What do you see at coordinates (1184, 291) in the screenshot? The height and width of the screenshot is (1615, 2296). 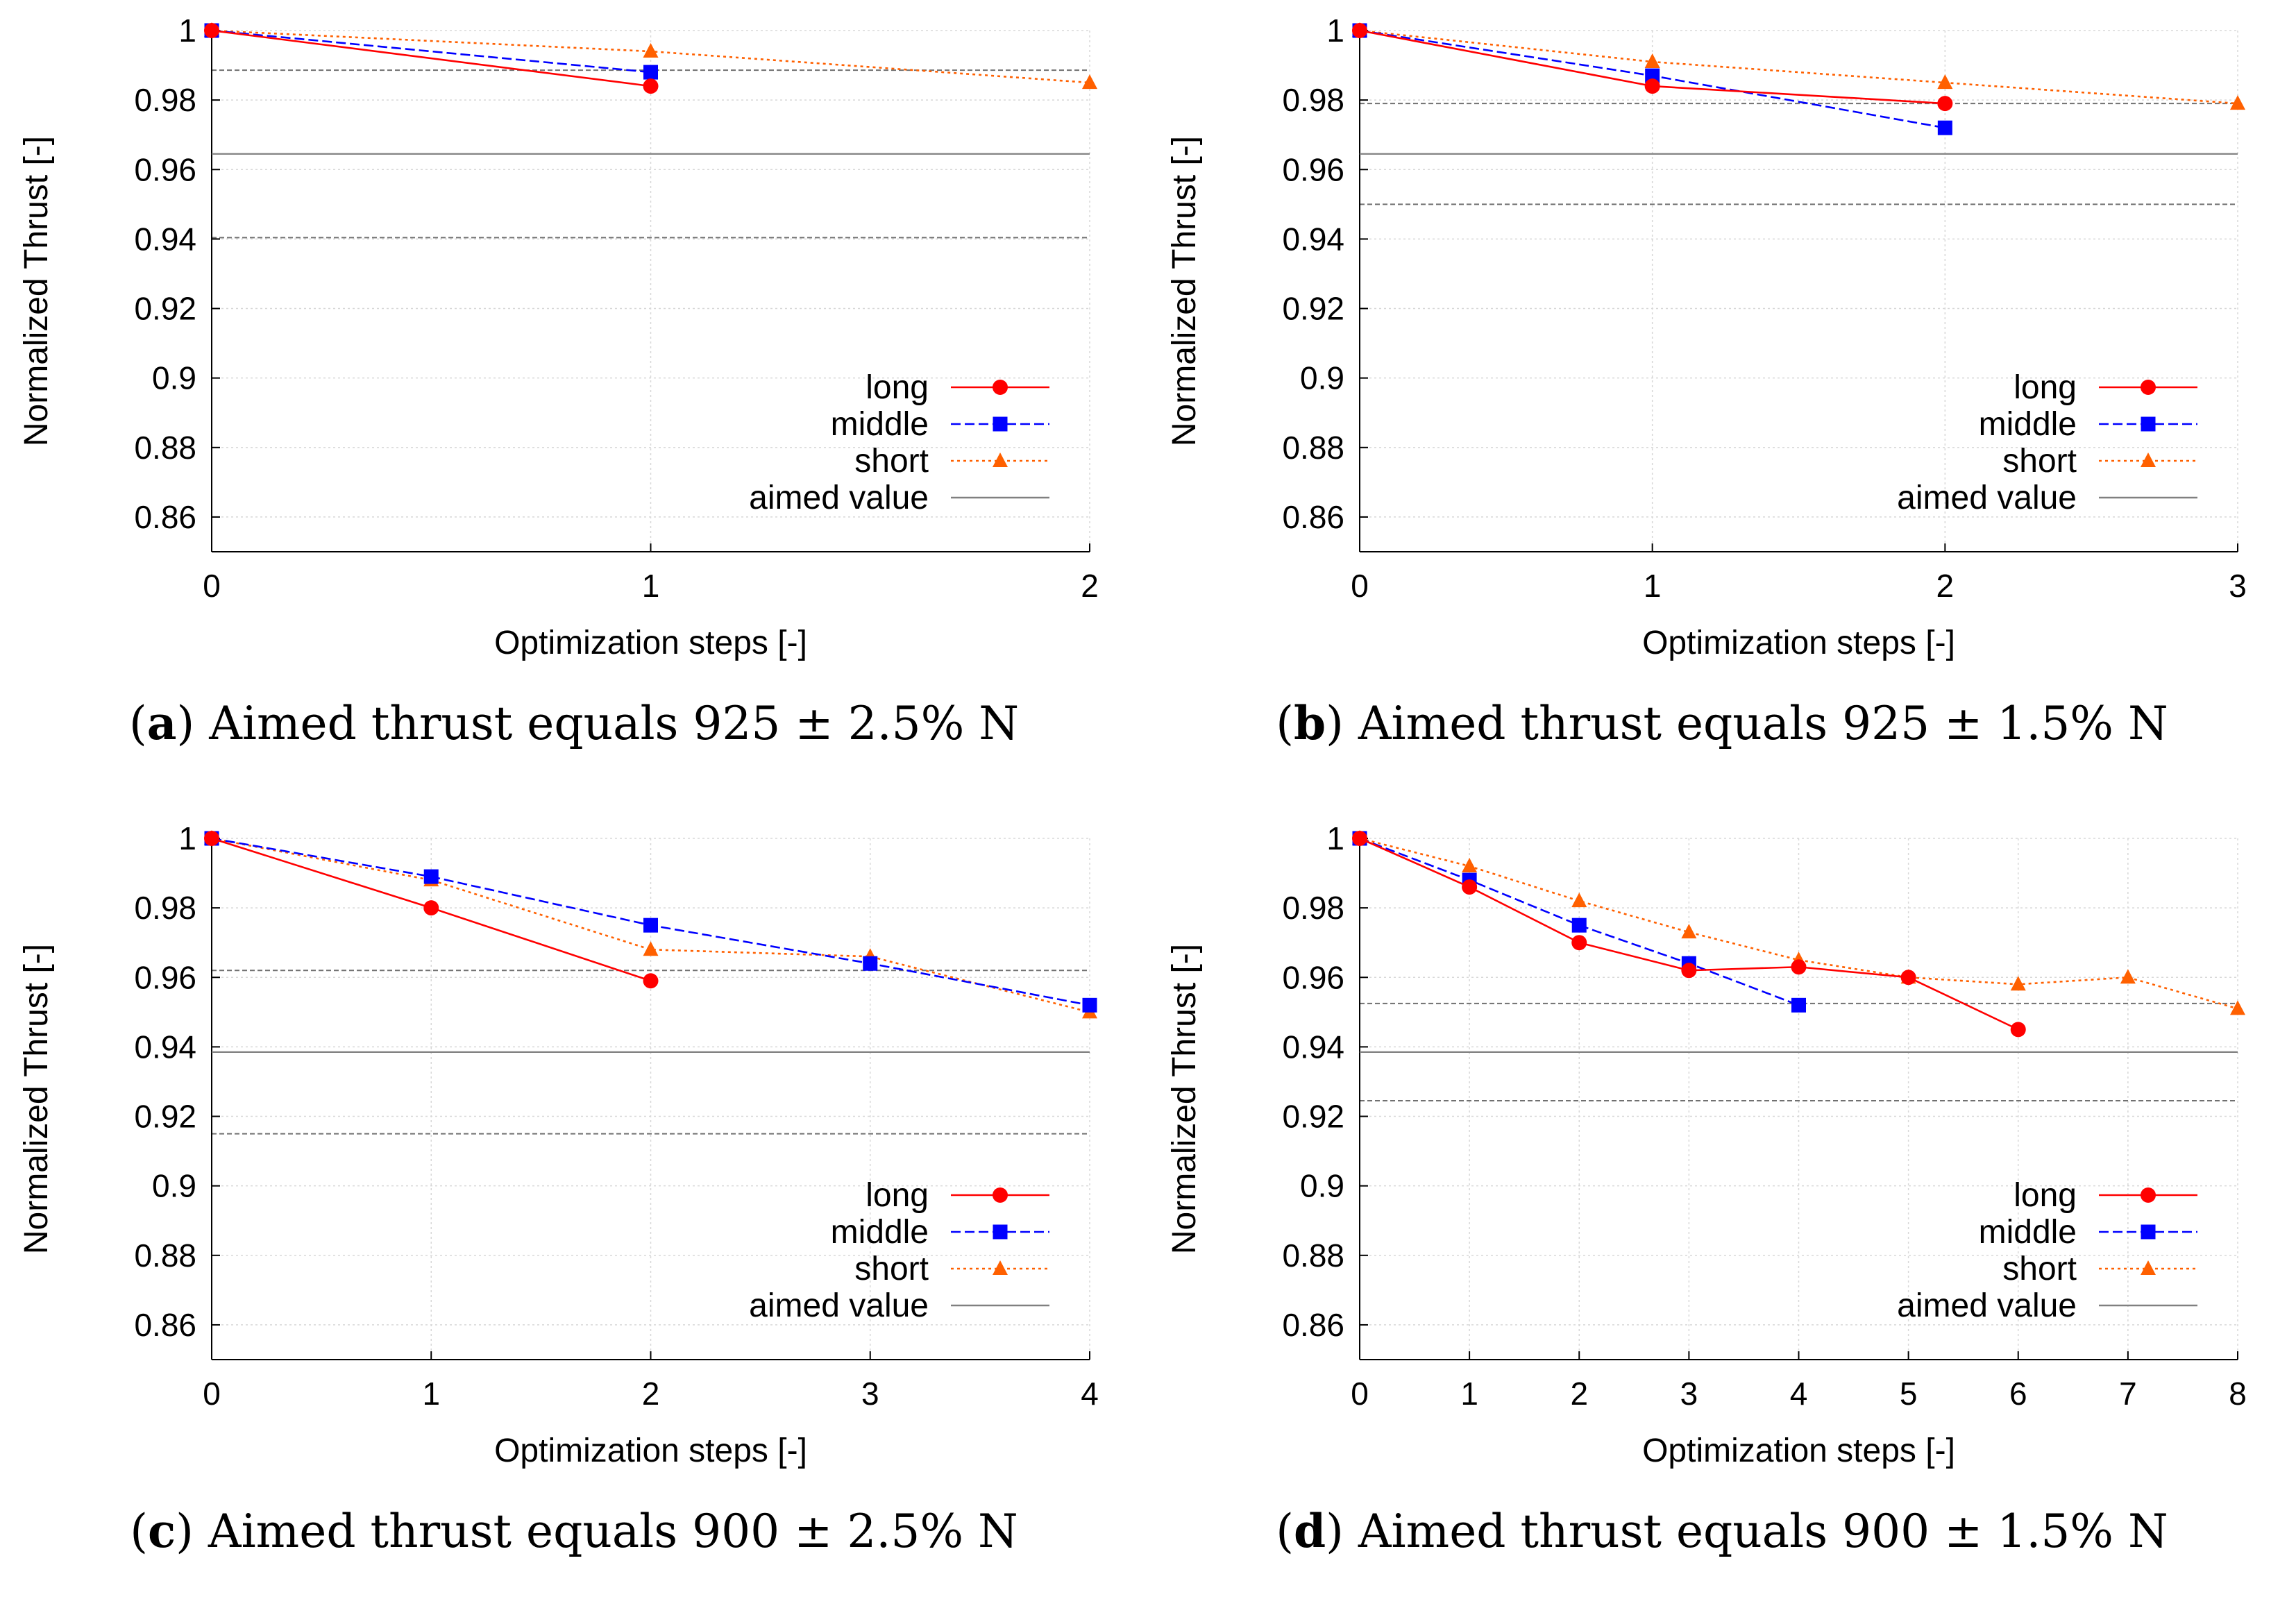 I see `y-axis-label: Normalized Thrust [-]` at bounding box center [1184, 291].